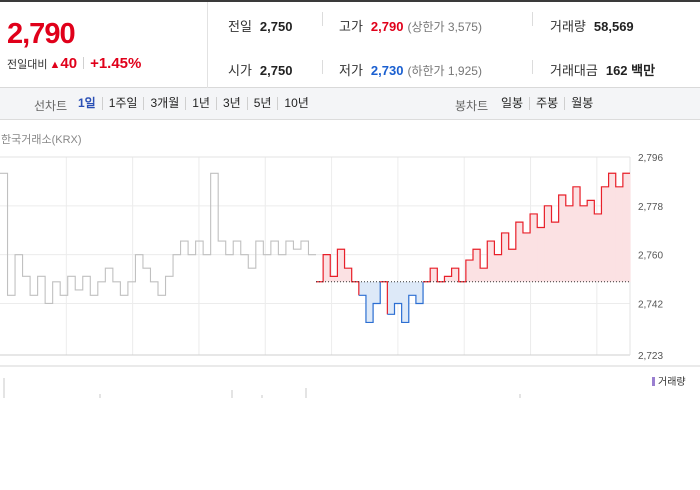 This screenshot has height=490, width=700. Describe the element at coordinates (41, 34) in the screenshot. I see `current-price: 2,790` at that location.